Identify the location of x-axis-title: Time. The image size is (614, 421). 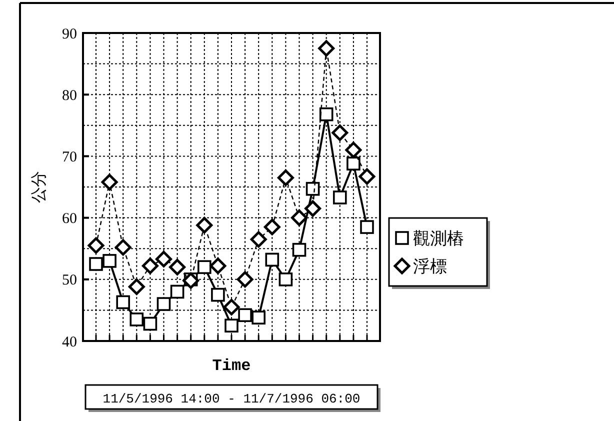
(231, 366).